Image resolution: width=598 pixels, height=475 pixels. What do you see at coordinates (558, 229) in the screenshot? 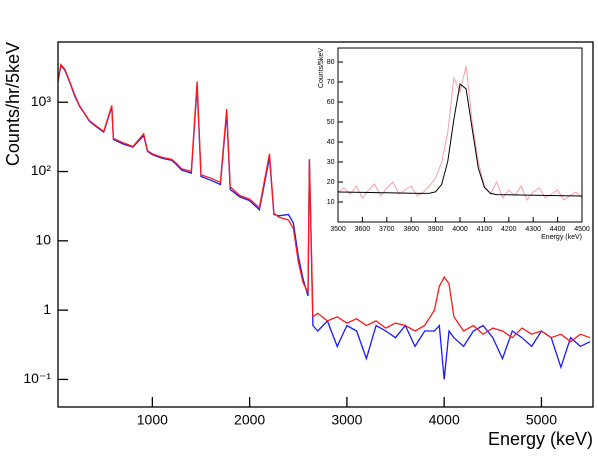
I see `x-tick-label: 4400` at bounding box center [558, 229].